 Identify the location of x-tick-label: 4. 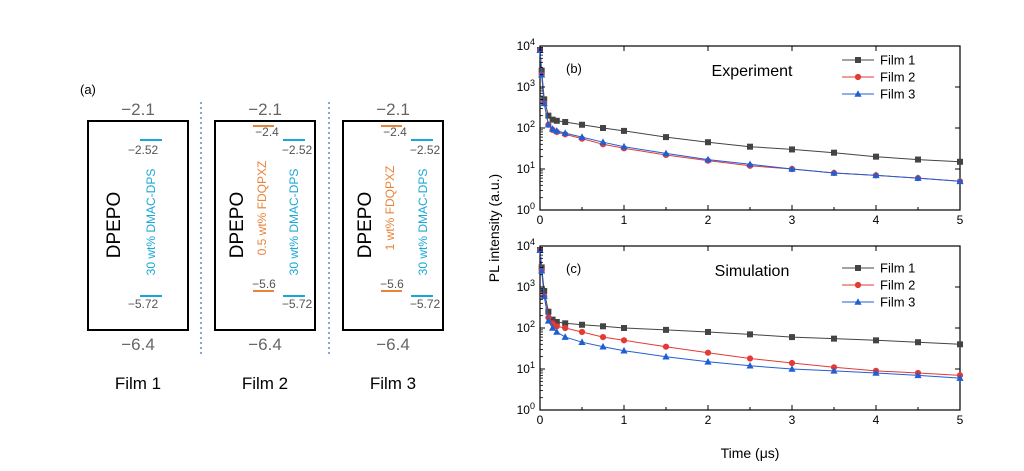
(876, 420).